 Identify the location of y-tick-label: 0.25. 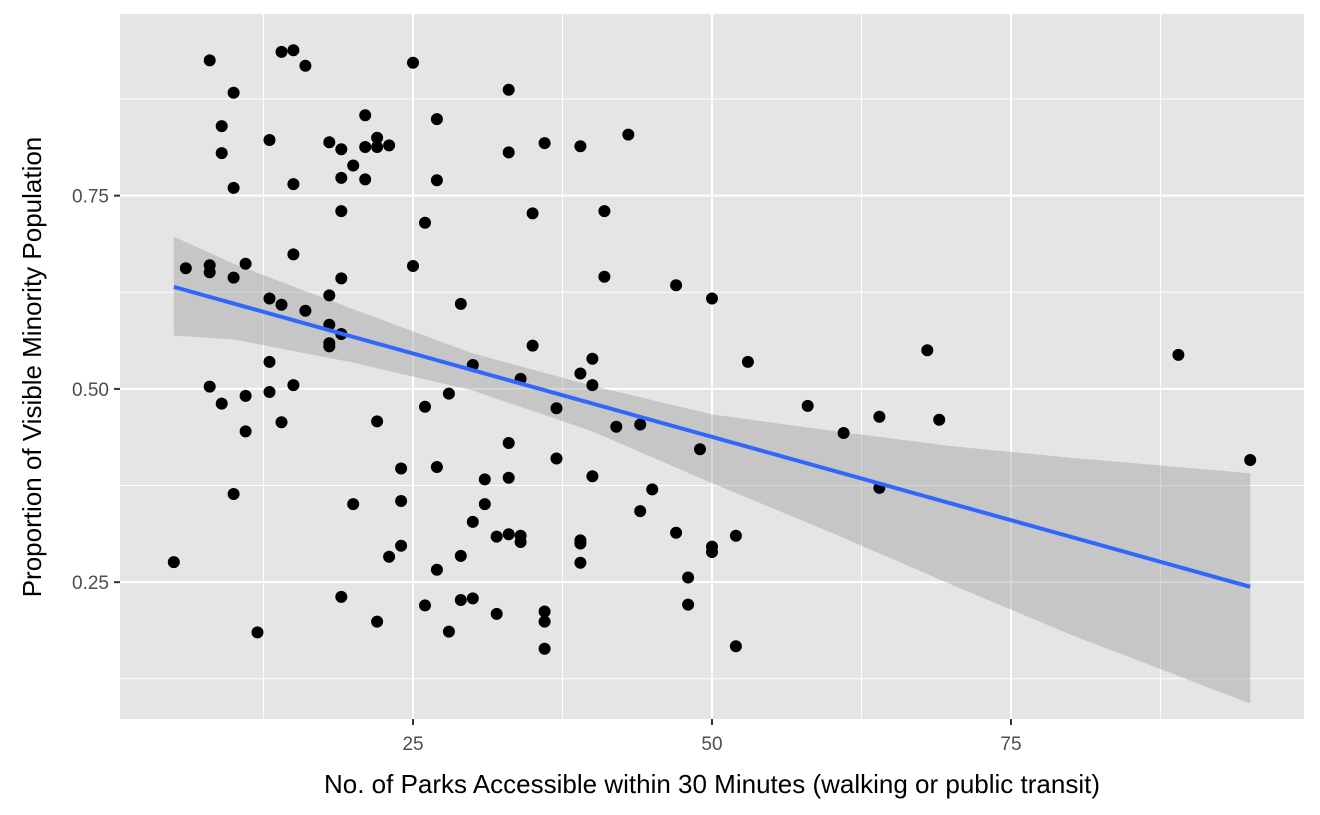
(90, 583).